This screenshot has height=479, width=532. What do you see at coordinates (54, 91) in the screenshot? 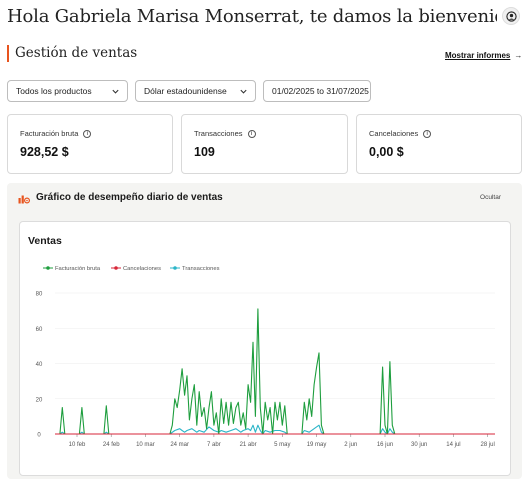
I see `product-filter-value: Todos los productos` at bounding box center [54, 91].